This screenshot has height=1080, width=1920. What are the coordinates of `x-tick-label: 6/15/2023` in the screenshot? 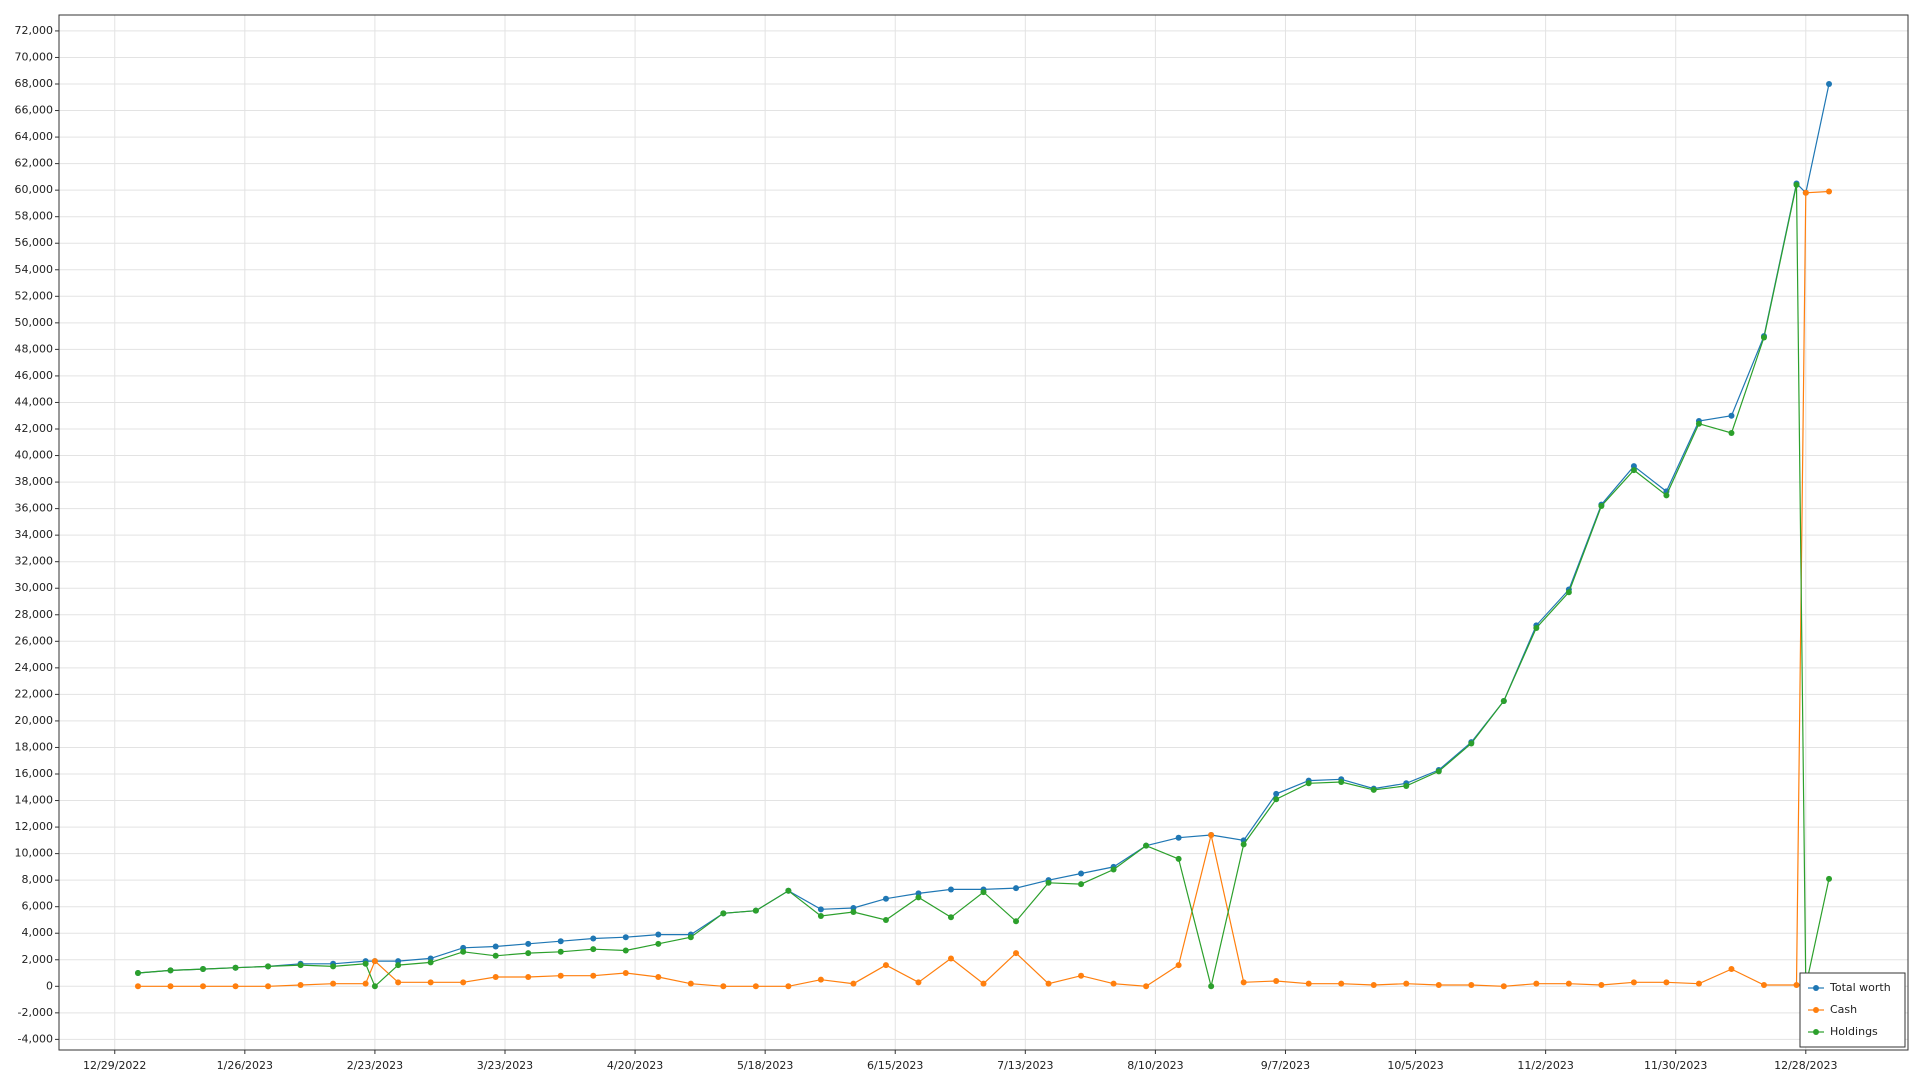 It's located at (895, 1065).